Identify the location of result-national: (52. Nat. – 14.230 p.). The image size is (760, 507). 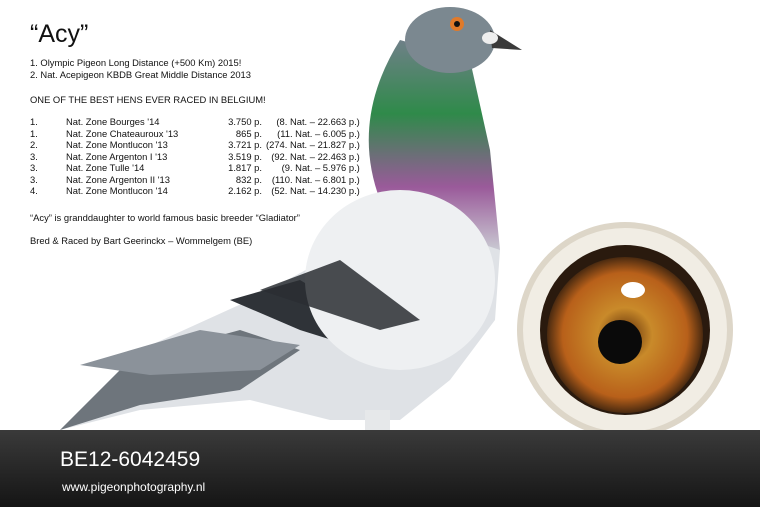
(315, 190).